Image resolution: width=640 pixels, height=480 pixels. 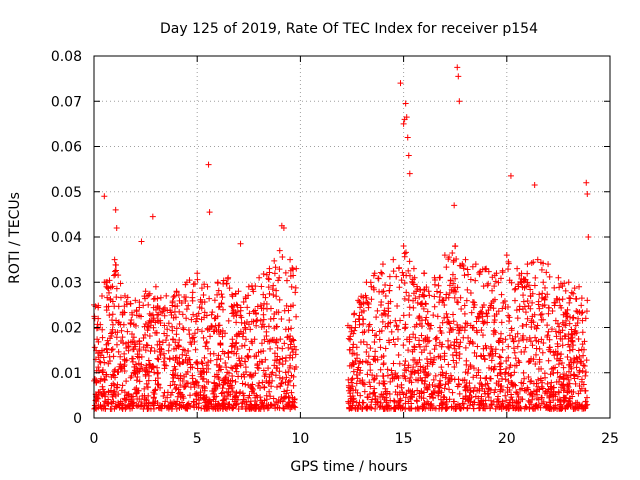 I want to click on y-tick-label: 0.06, so click(x=66, y=148).